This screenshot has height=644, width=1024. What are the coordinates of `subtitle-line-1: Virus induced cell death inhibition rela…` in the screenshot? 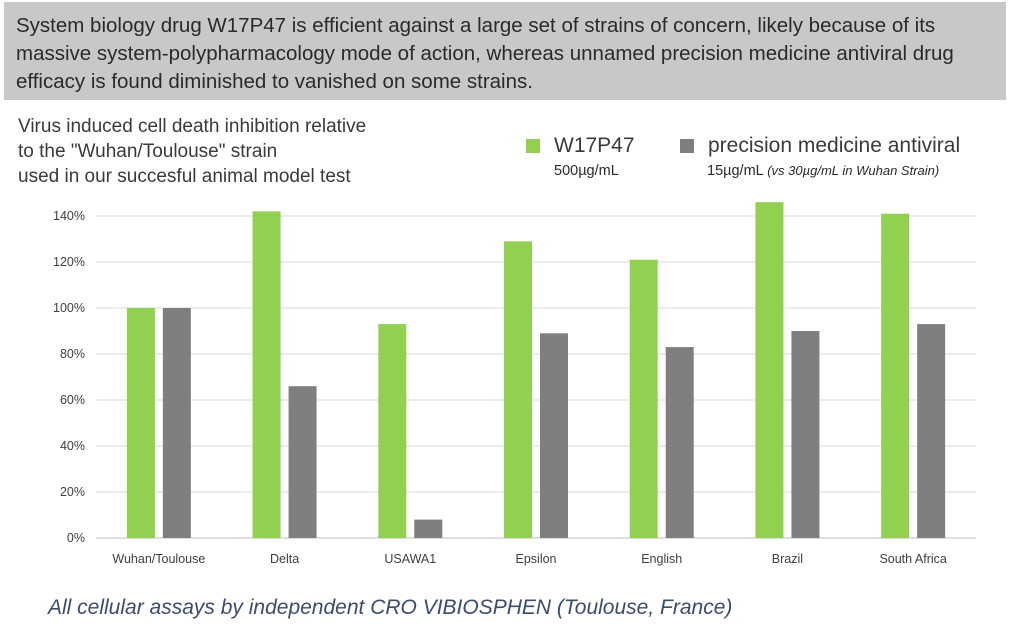 It's located at (192, 126).